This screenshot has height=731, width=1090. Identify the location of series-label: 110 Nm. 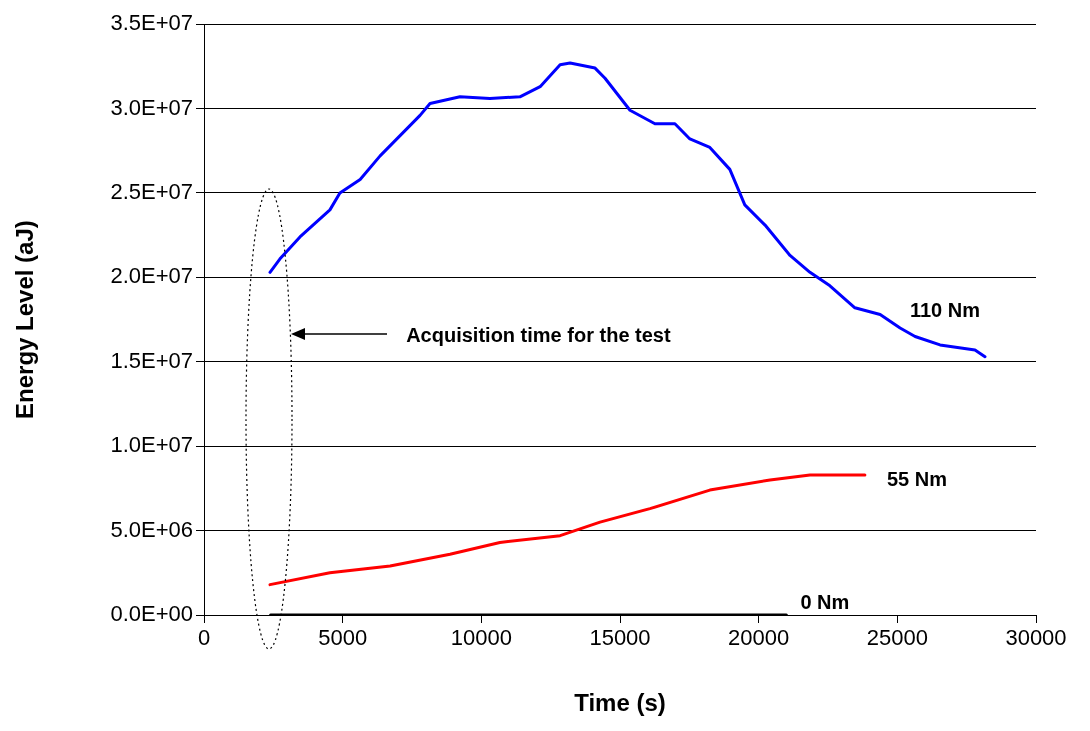
(945, 310).